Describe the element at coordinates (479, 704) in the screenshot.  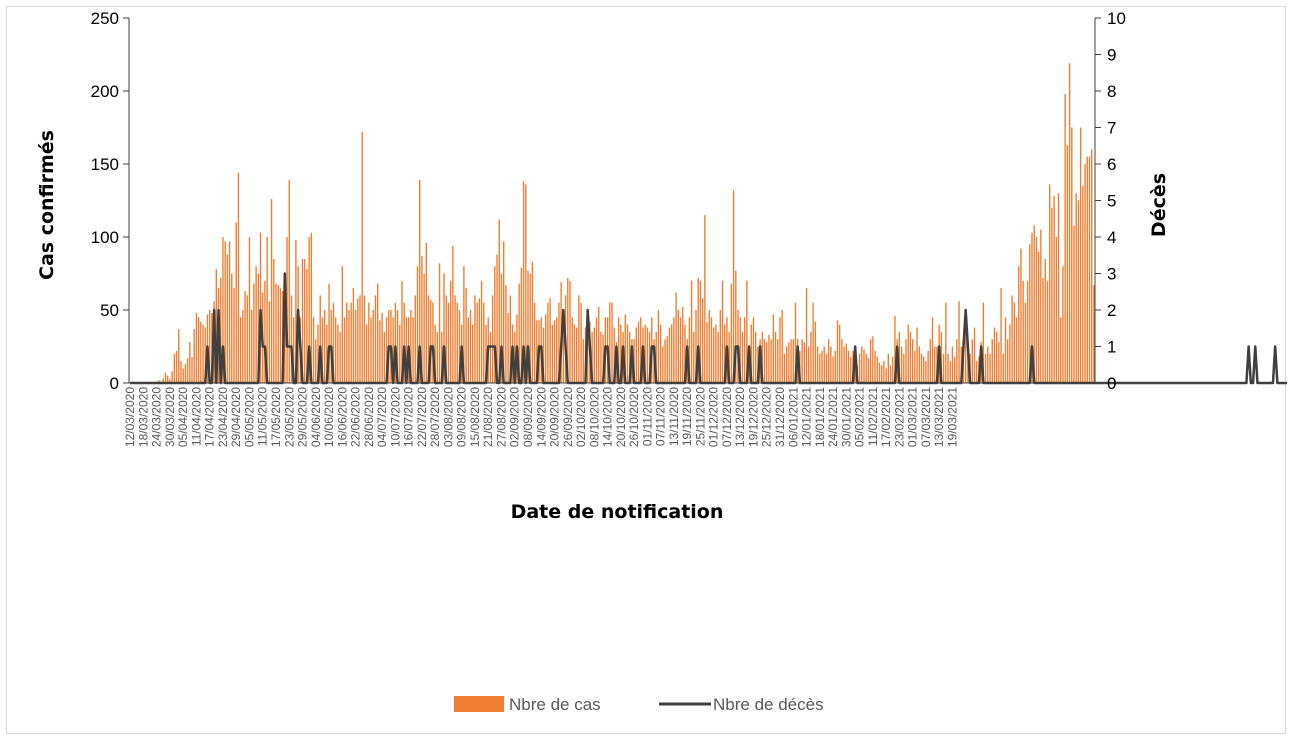
I see `legend-swatch-cases` at that location.